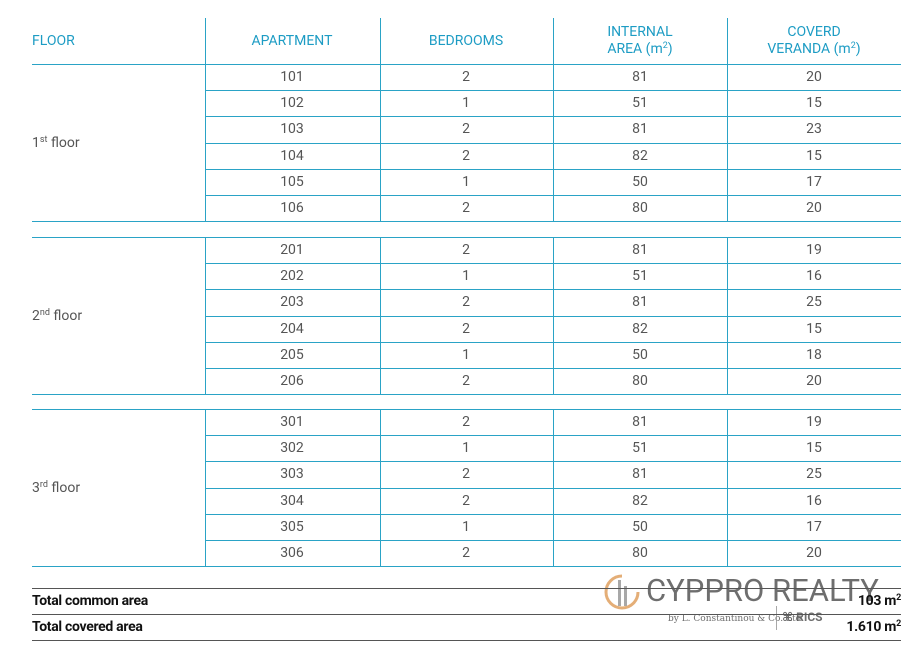 This screenshot has height=651, width=910. I want to click on table-cell: 202, so click(292, 276).